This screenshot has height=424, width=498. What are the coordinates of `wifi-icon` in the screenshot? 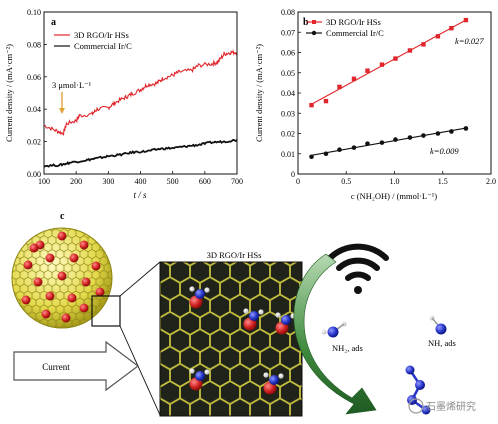 It's located at (358, 268).